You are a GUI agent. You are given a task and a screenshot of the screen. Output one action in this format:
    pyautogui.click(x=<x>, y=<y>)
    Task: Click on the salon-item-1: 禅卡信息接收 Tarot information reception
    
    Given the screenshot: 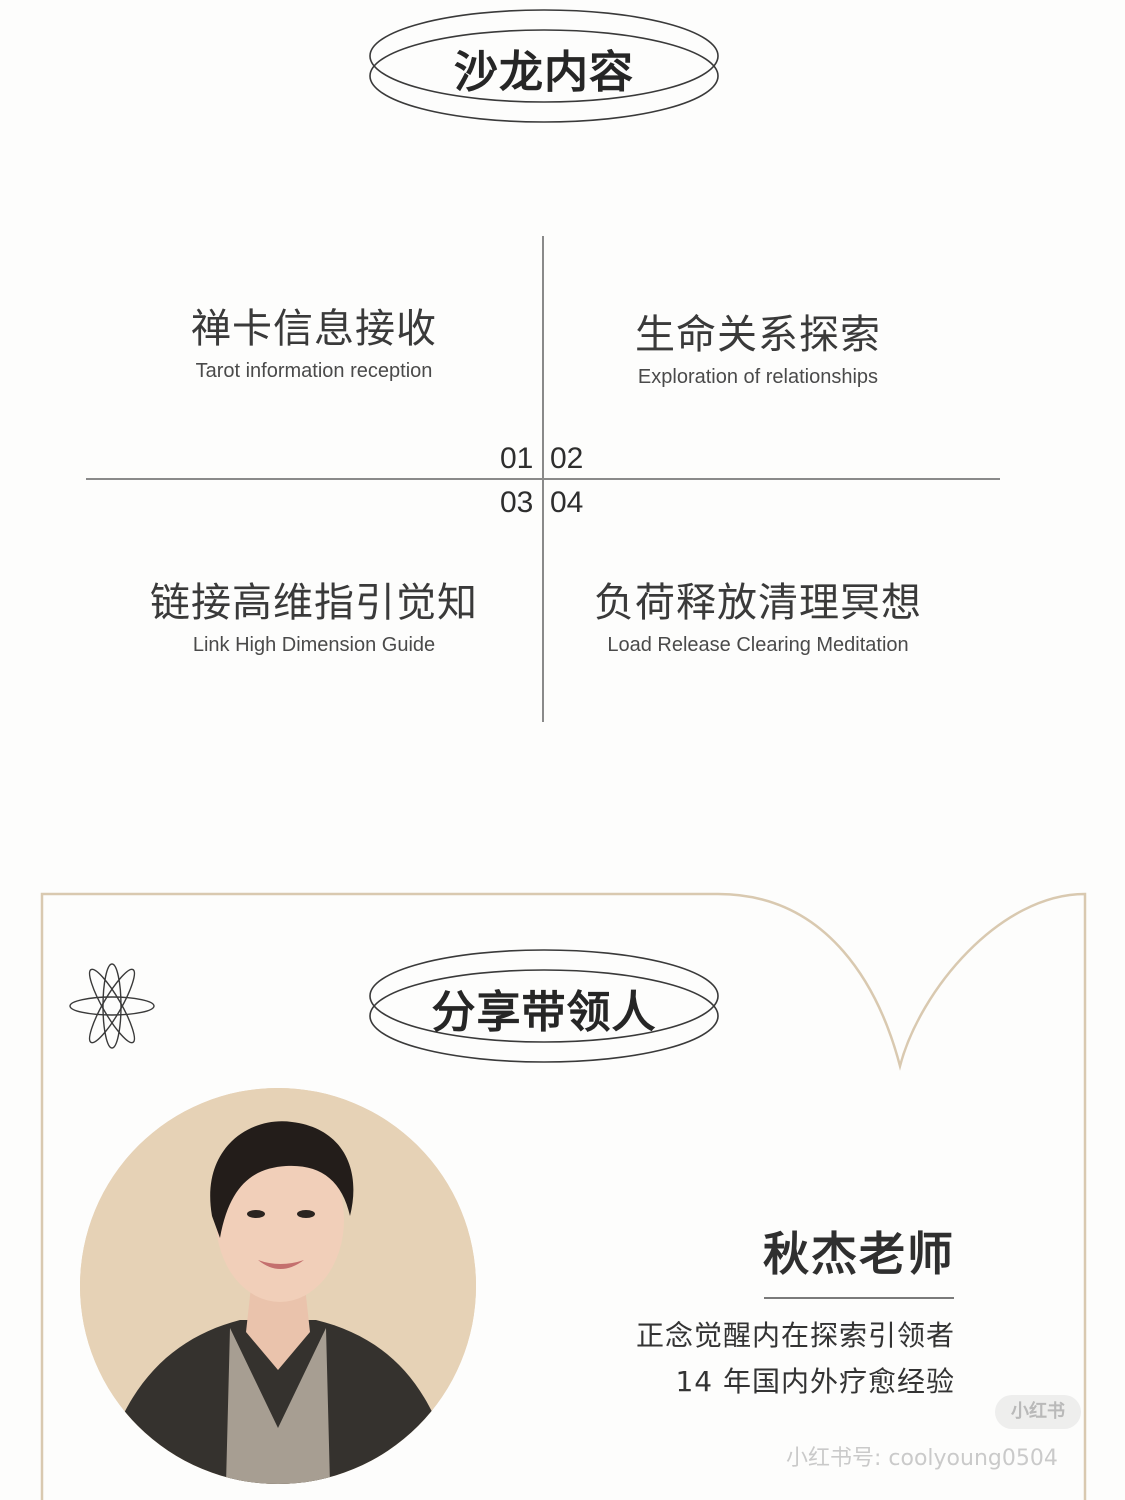 What is the action you would take?
    pyautogui.click(x=314, y=343)
    